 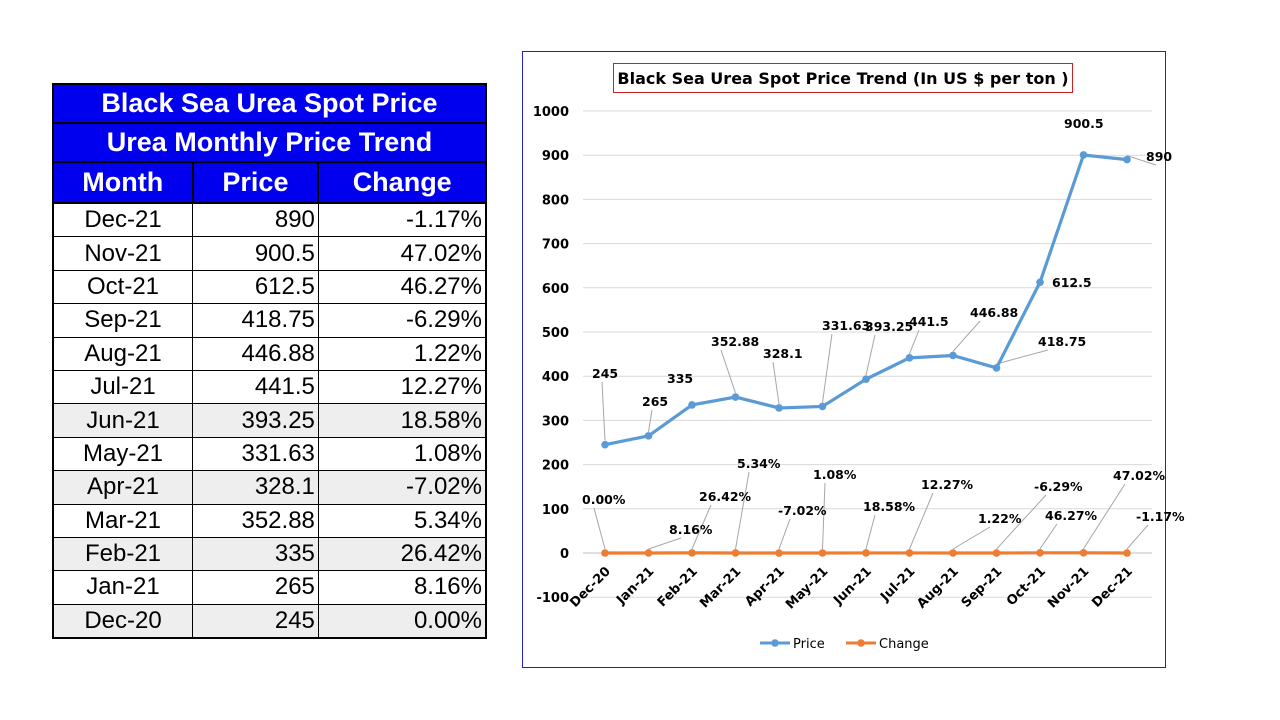 What do you see at coordinates (1084, 123) in the screenshot?
I see `price-data-label: 900.5` at bounding box center [1084, 123].